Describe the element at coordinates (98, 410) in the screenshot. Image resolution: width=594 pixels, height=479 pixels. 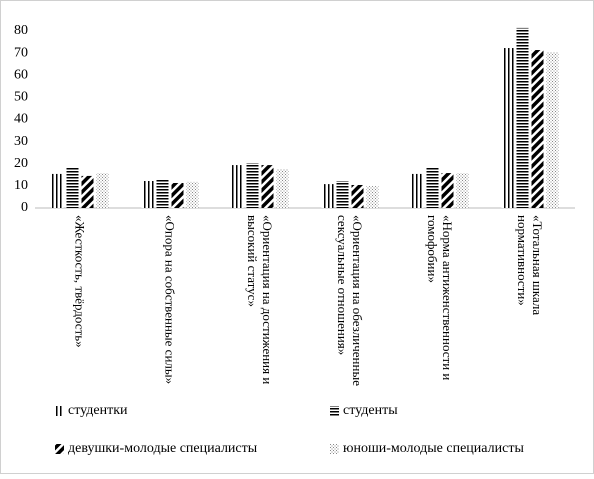
I see `legend-label: студентки` at that location.